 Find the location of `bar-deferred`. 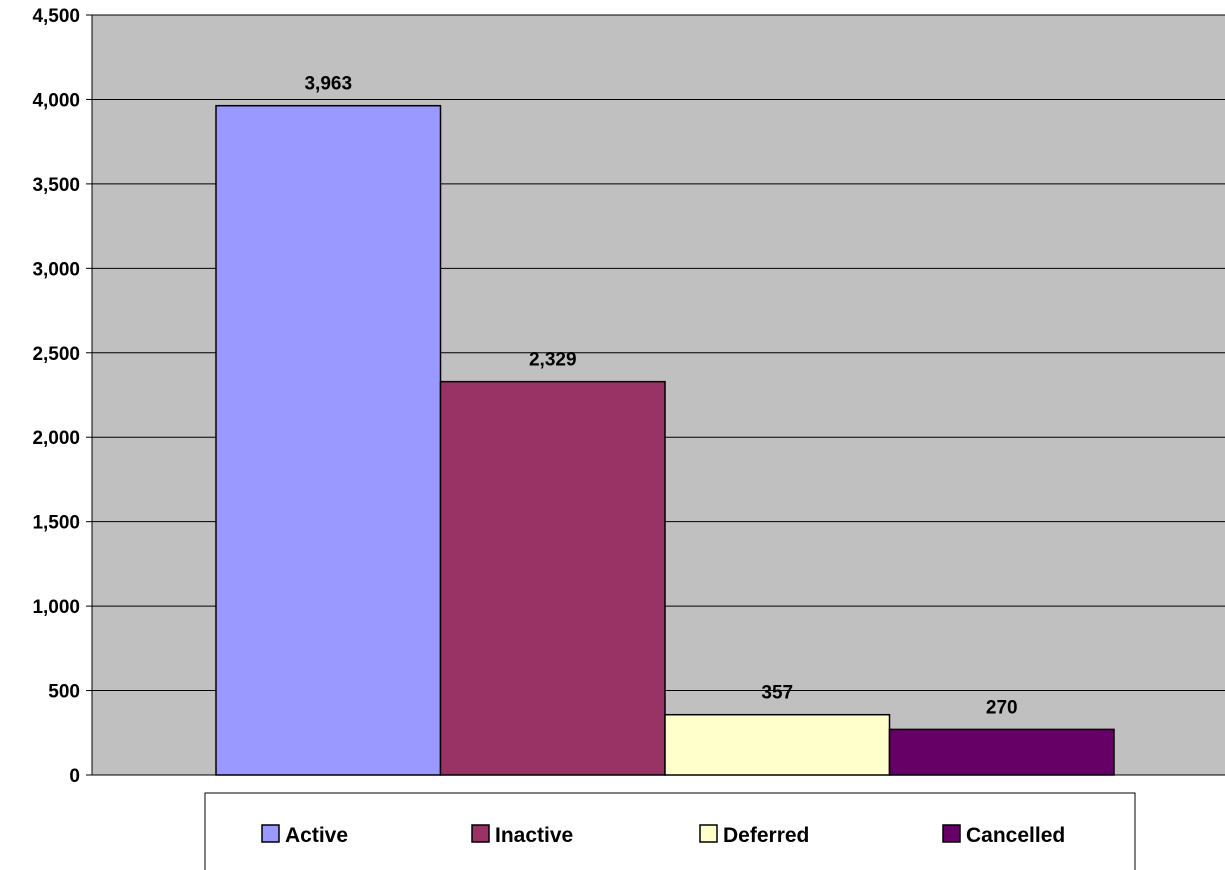

bar-deferred is located at coordinates (777, 744).